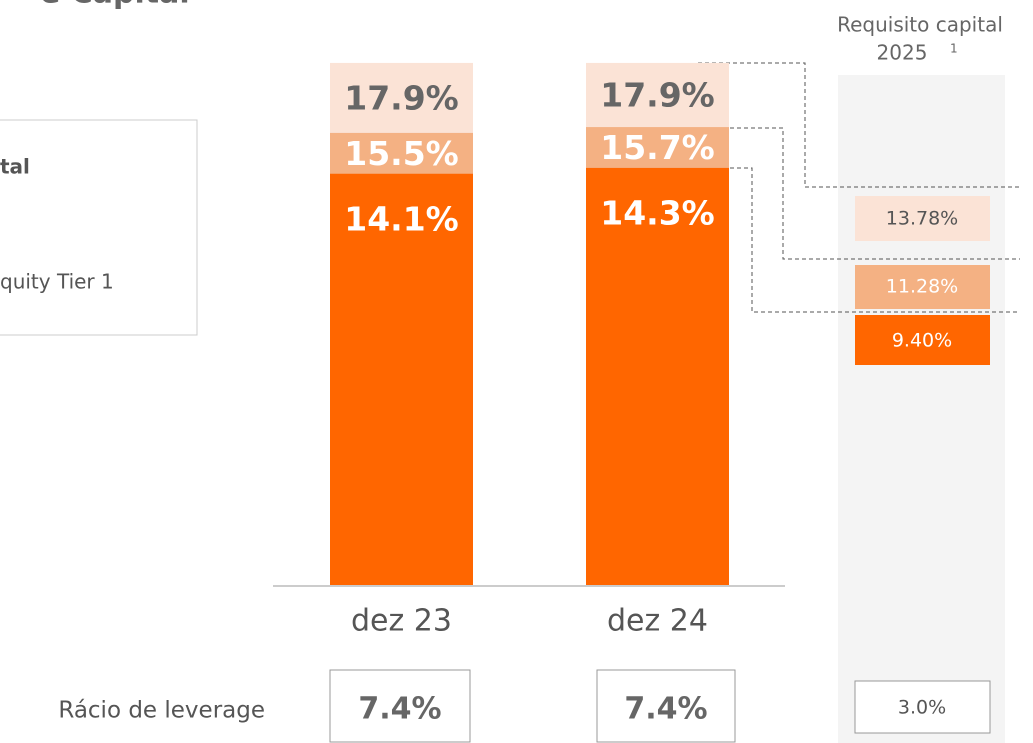 The image size is (1033, 743). Describe the element at coordinates (920, 25) in the screenshot. I see `requirement-title: Requisito capital` at that location.